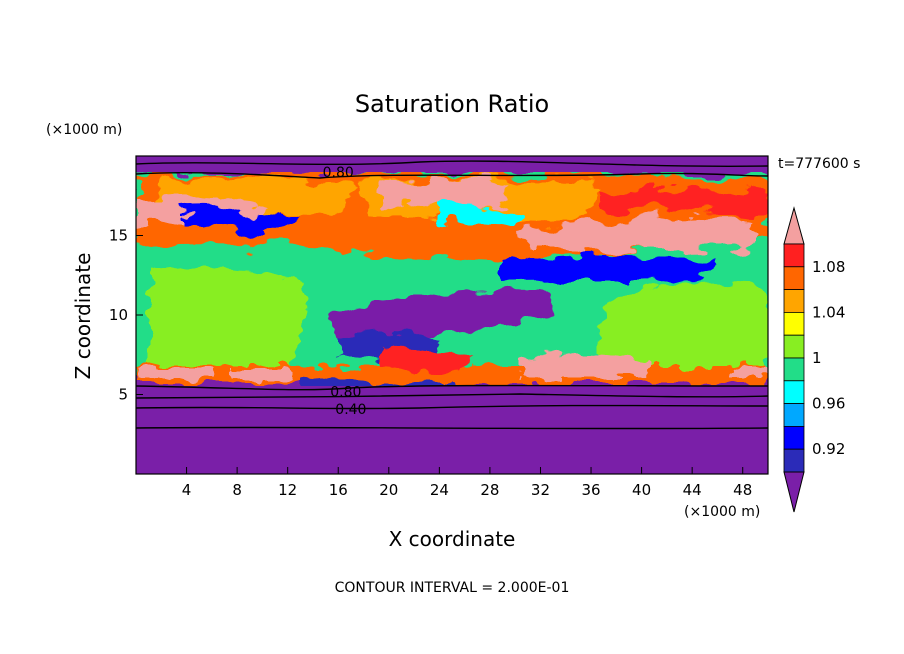 This screenshot has height=654, width=904. What do you see at coordinates (452, 588) in the screenshot?
I see `contour-interval-note: CONTOUR INTERVAL = 2.000E-01` at bounding box center [452, 588].